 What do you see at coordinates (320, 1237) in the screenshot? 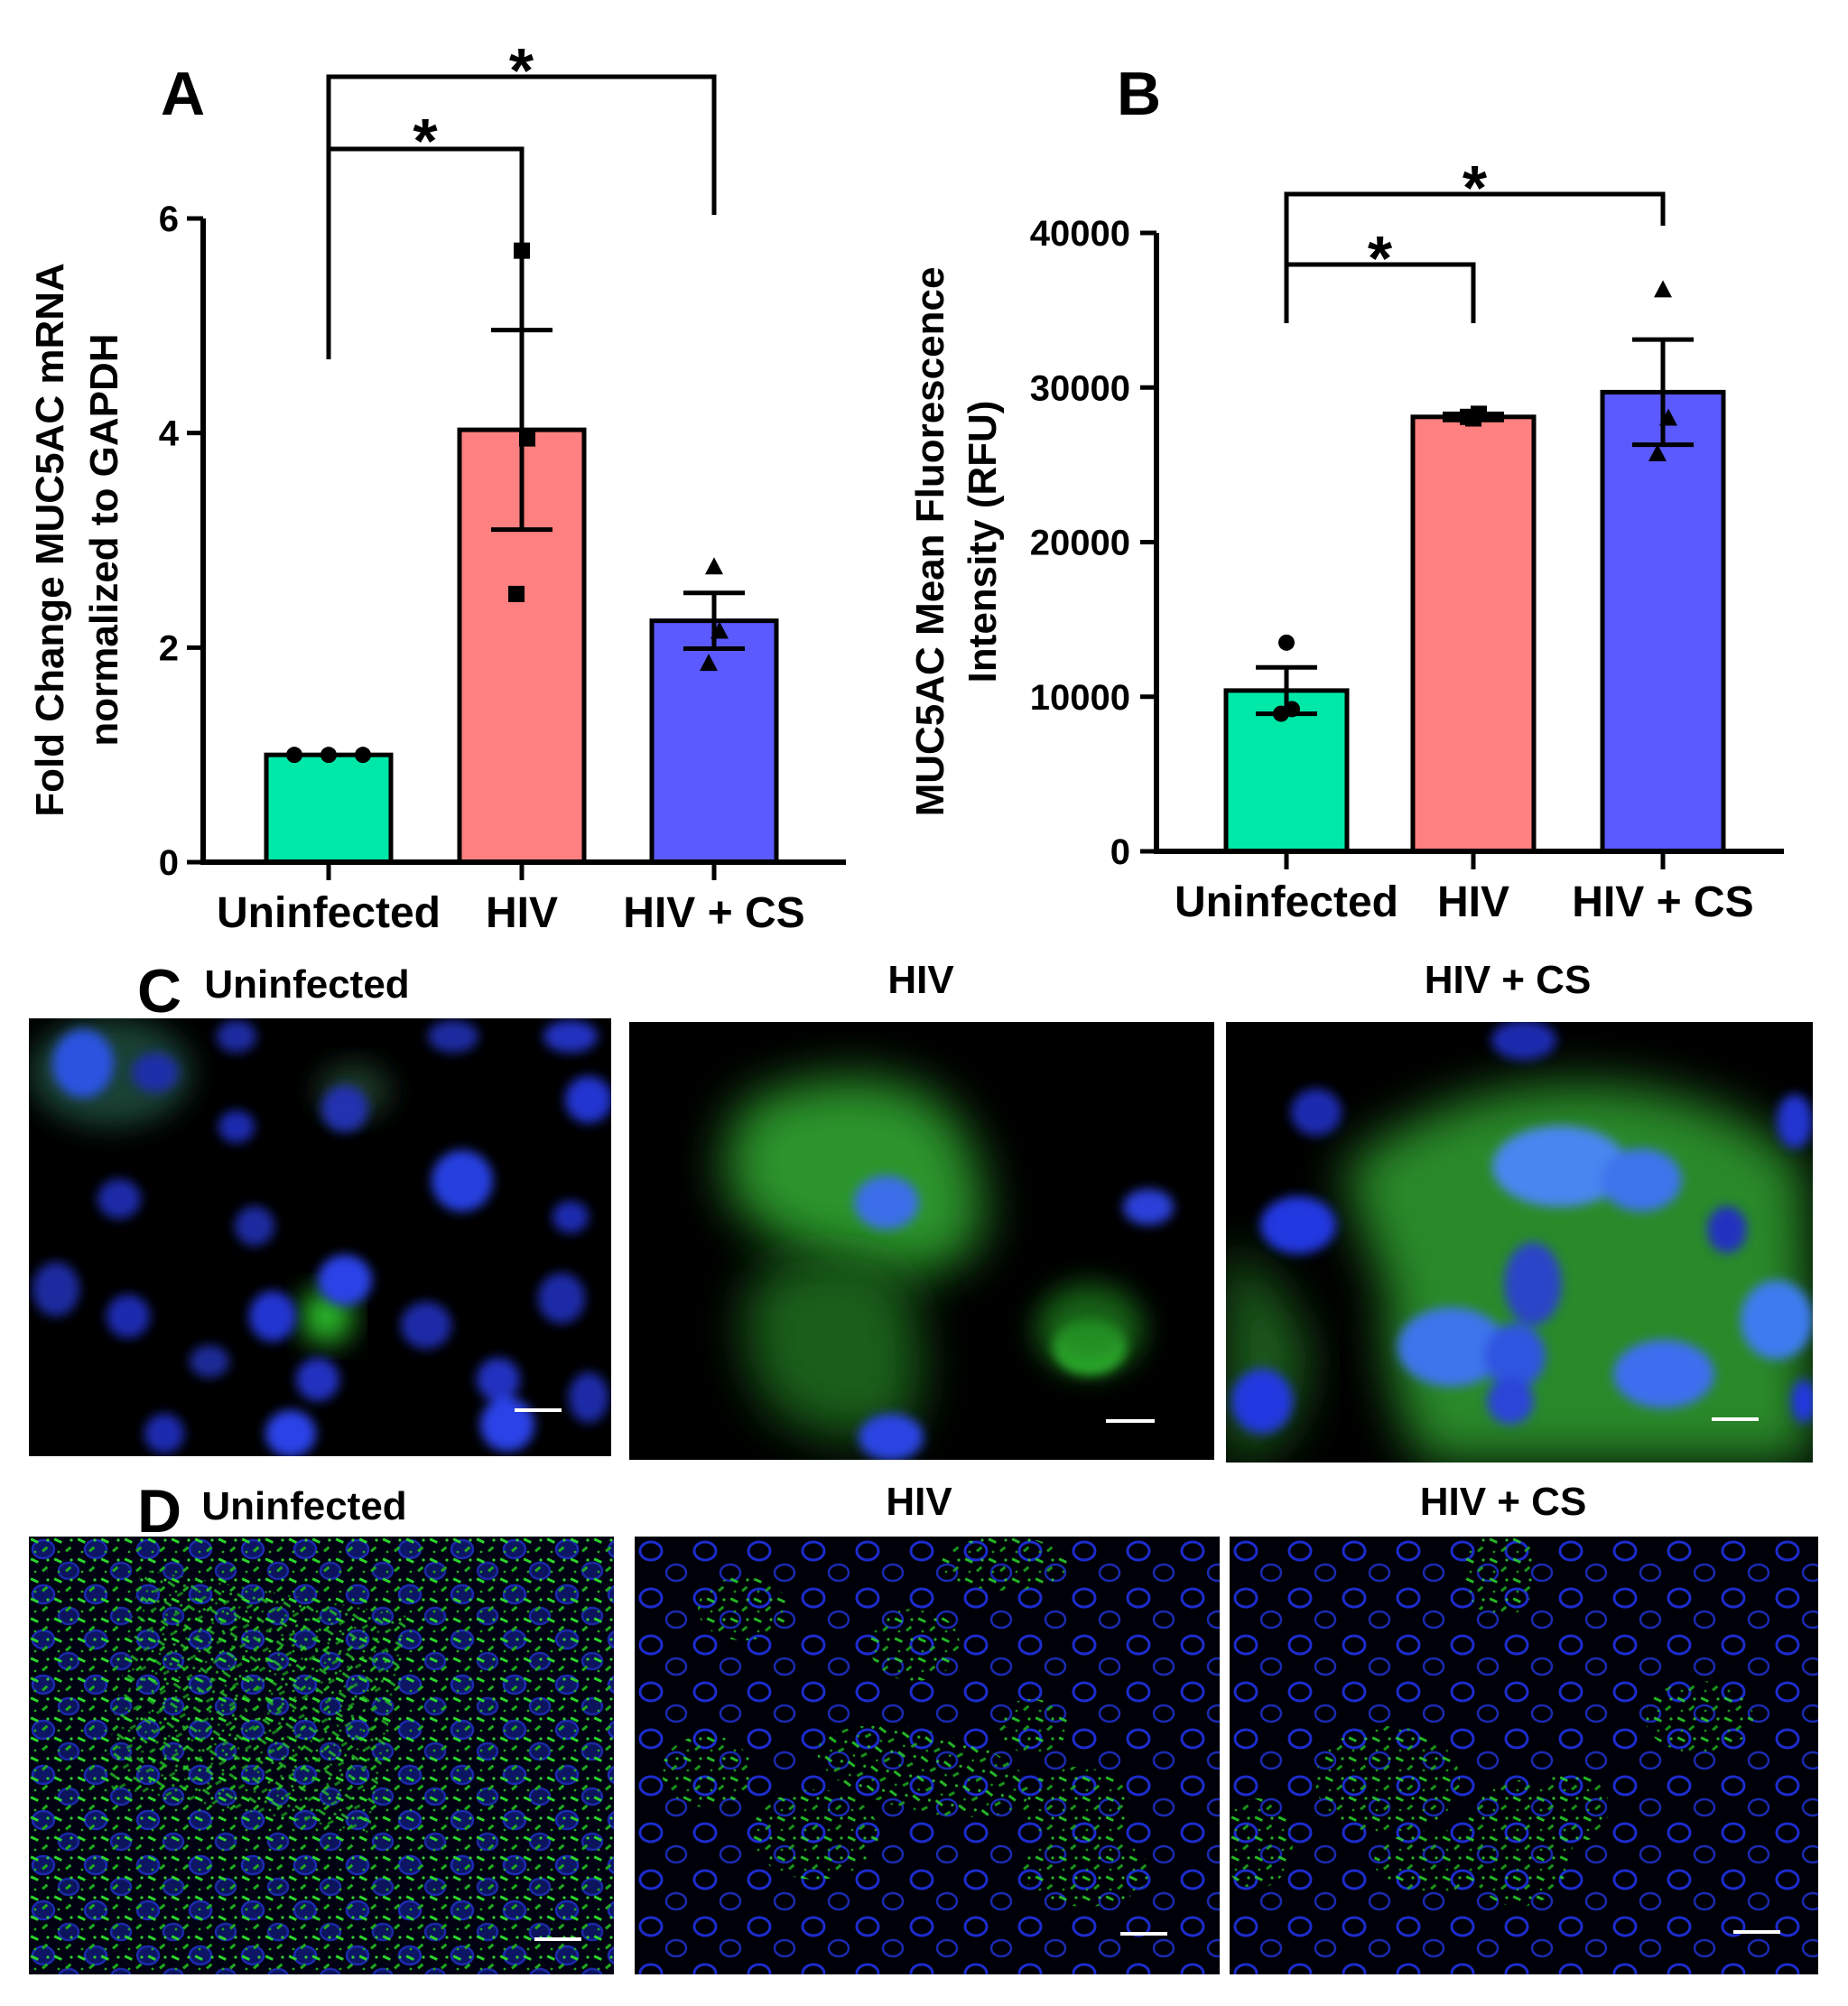
I see `micrograph-c-uninfected` at bounding box center [320, 1237].